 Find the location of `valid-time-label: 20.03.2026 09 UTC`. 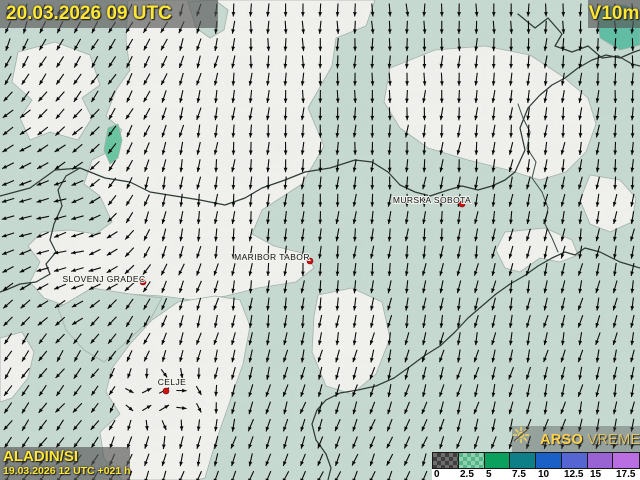

valid-time-label: 20.03.2026 09 UTC is located at coordinates (89, 13).